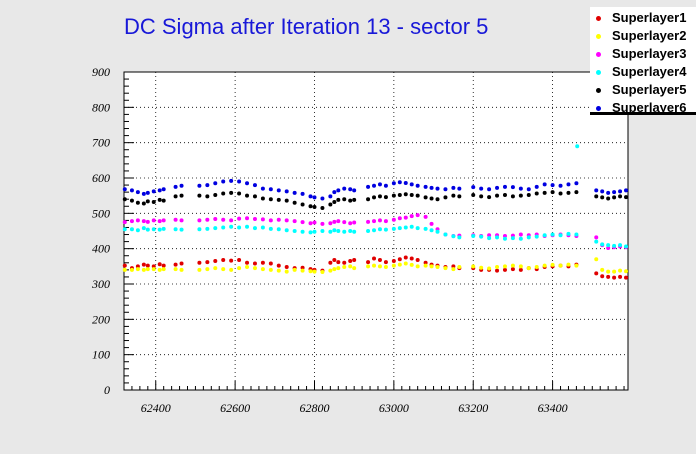 This screenshot has height=454, width=696. I want to click on x-tick-label: 62400, so click(156, 408).